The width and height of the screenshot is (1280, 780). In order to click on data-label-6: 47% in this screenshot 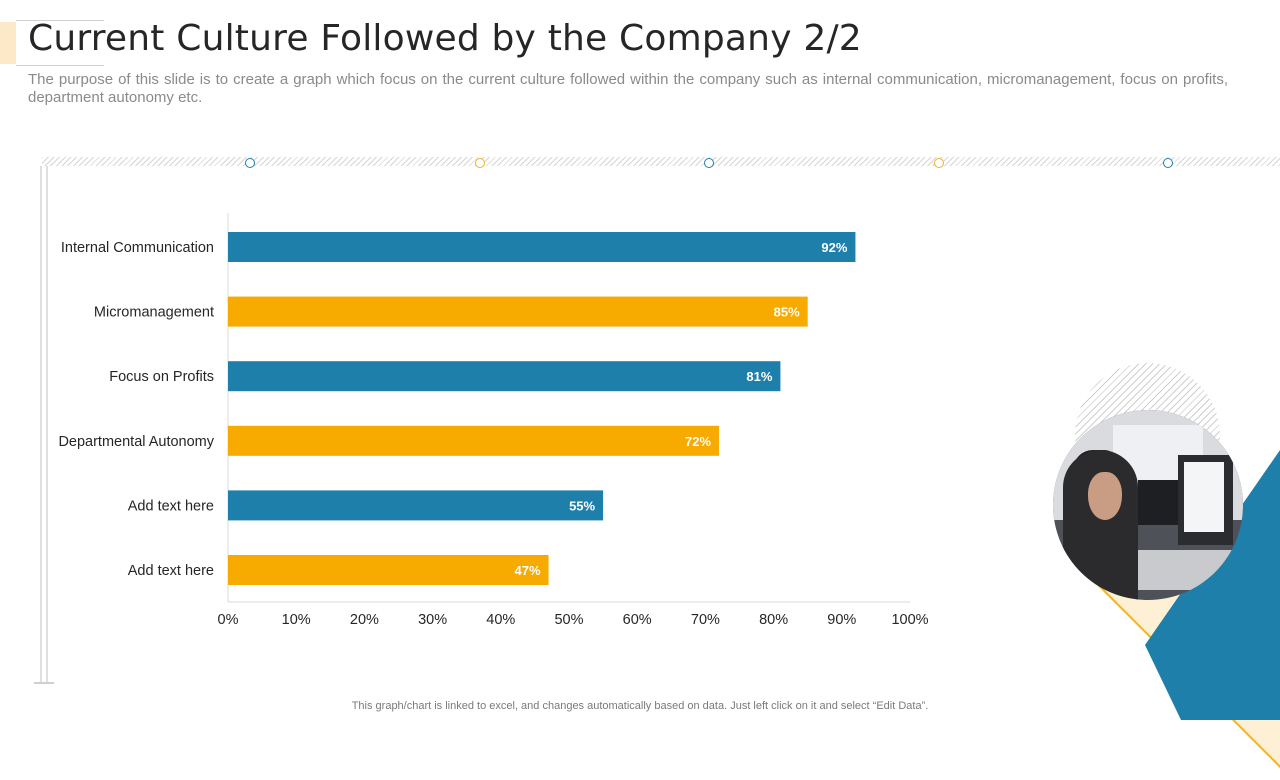, I will do `click(528, 570)`.